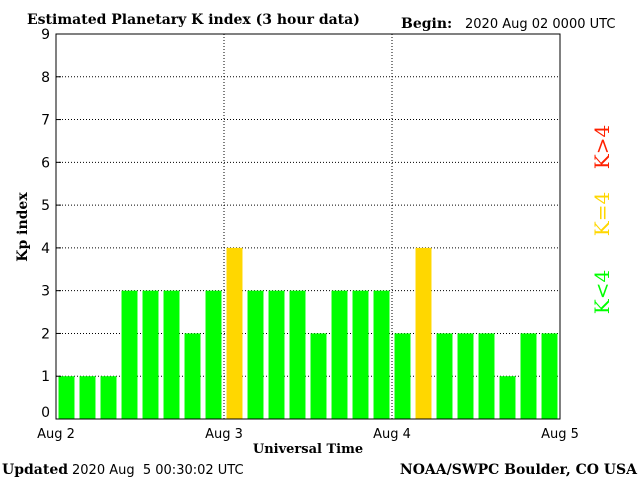  I want to click on y-tick-label: 1, so click(45, 377).